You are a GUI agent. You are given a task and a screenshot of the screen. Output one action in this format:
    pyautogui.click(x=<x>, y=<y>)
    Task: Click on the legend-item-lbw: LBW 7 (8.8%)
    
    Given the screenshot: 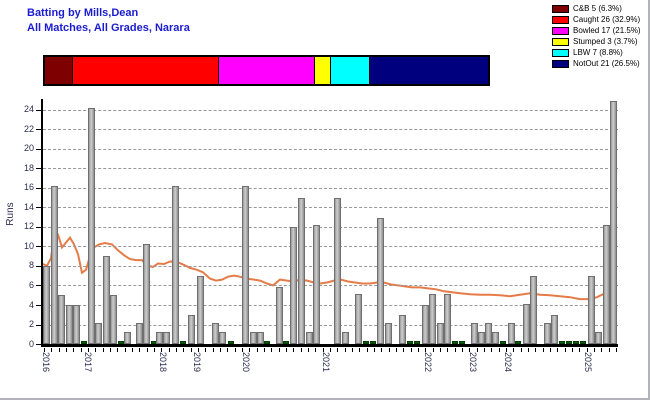 What is the action you would take?
    pyautogui.click(x=596, y=52)
    